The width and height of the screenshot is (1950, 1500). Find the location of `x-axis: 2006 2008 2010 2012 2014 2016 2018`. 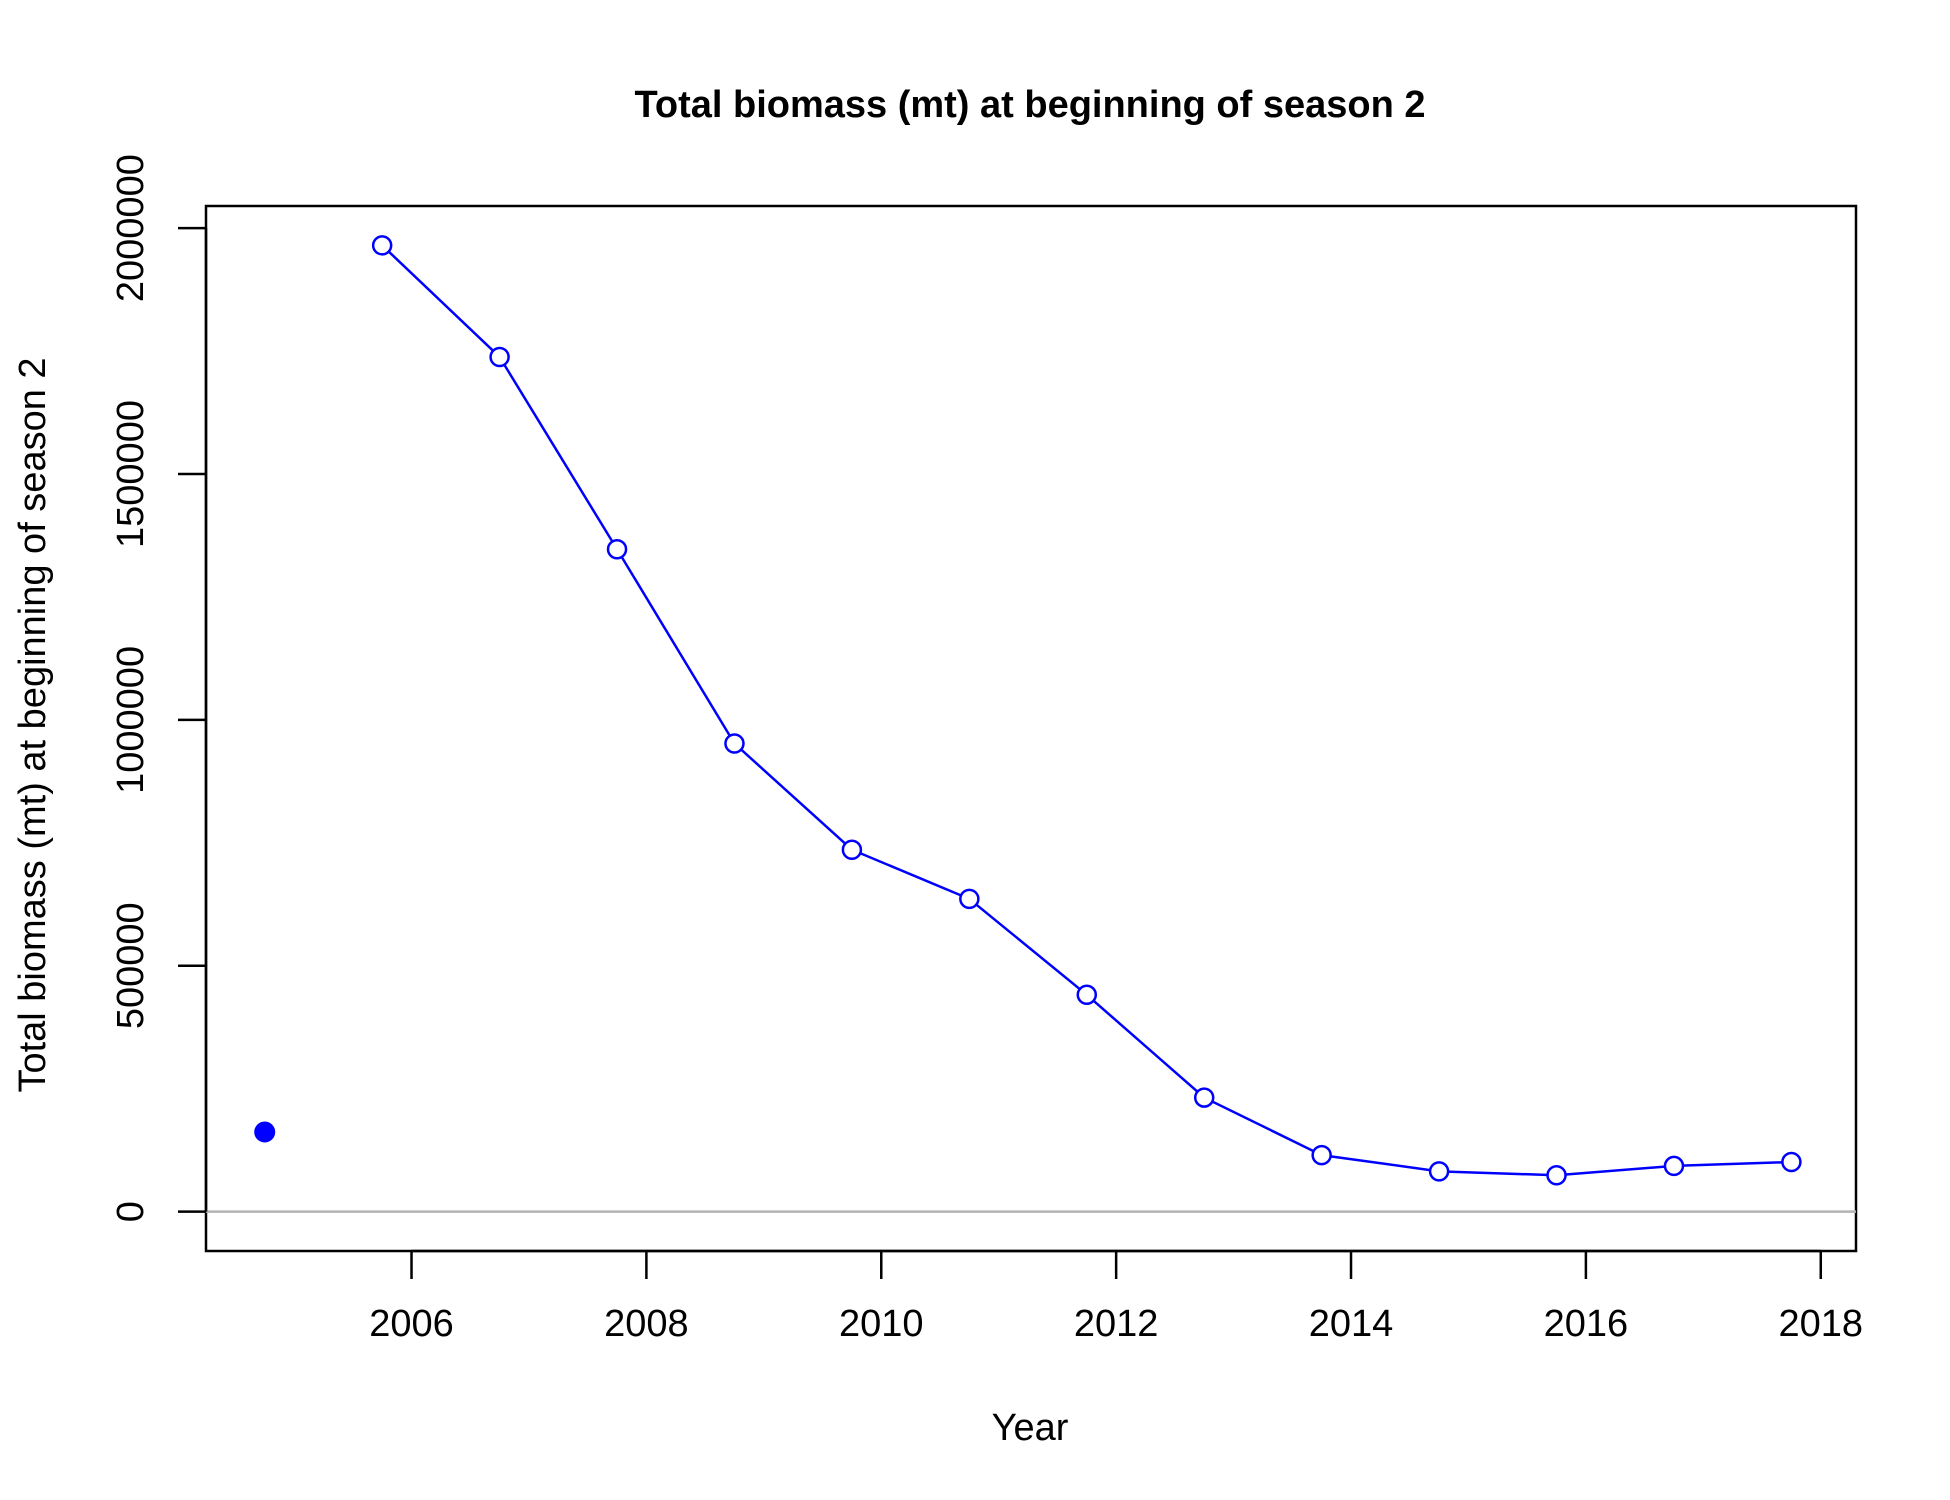

x-axis: 2006 2008 2010 2012 2014 2016 2018 is located at coordinates (1116, 1297).